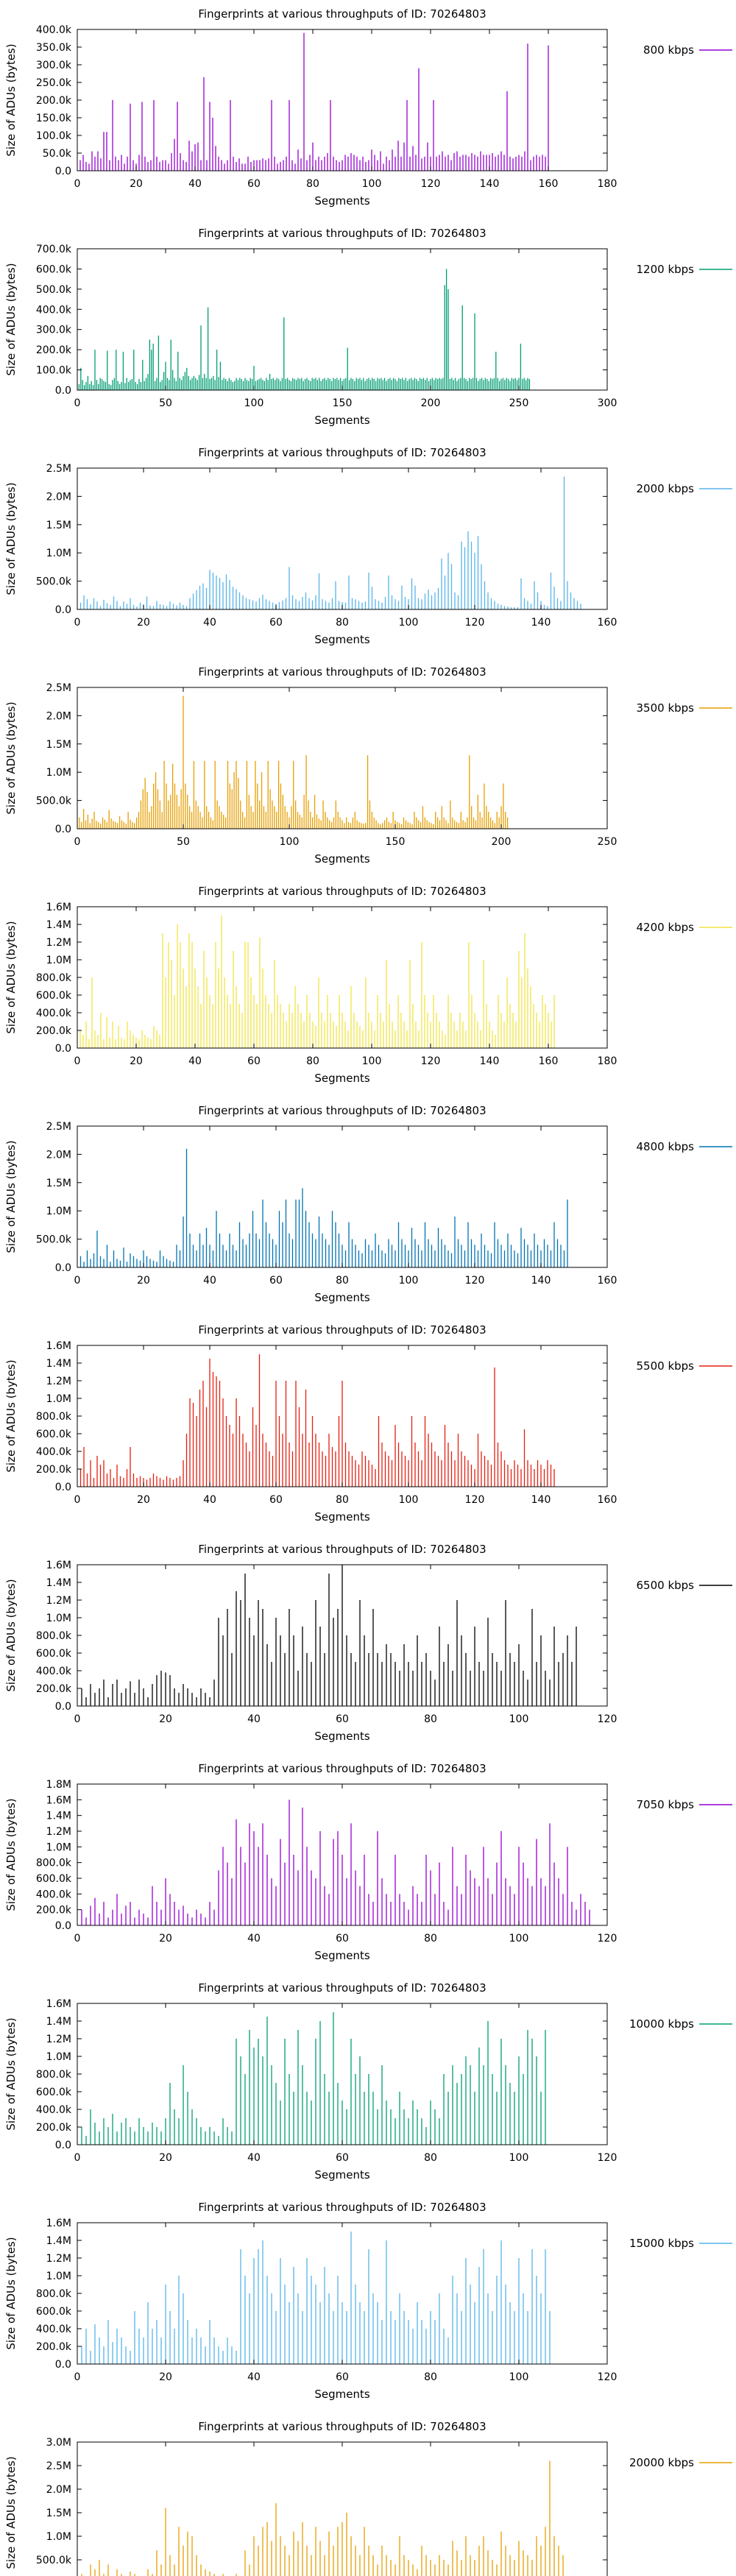 This screenshot has height=2576, width=736. Describe the element at coordinates (661, 2024) in the screenshot. I see `legend-label: 10000 kbps` at that location.